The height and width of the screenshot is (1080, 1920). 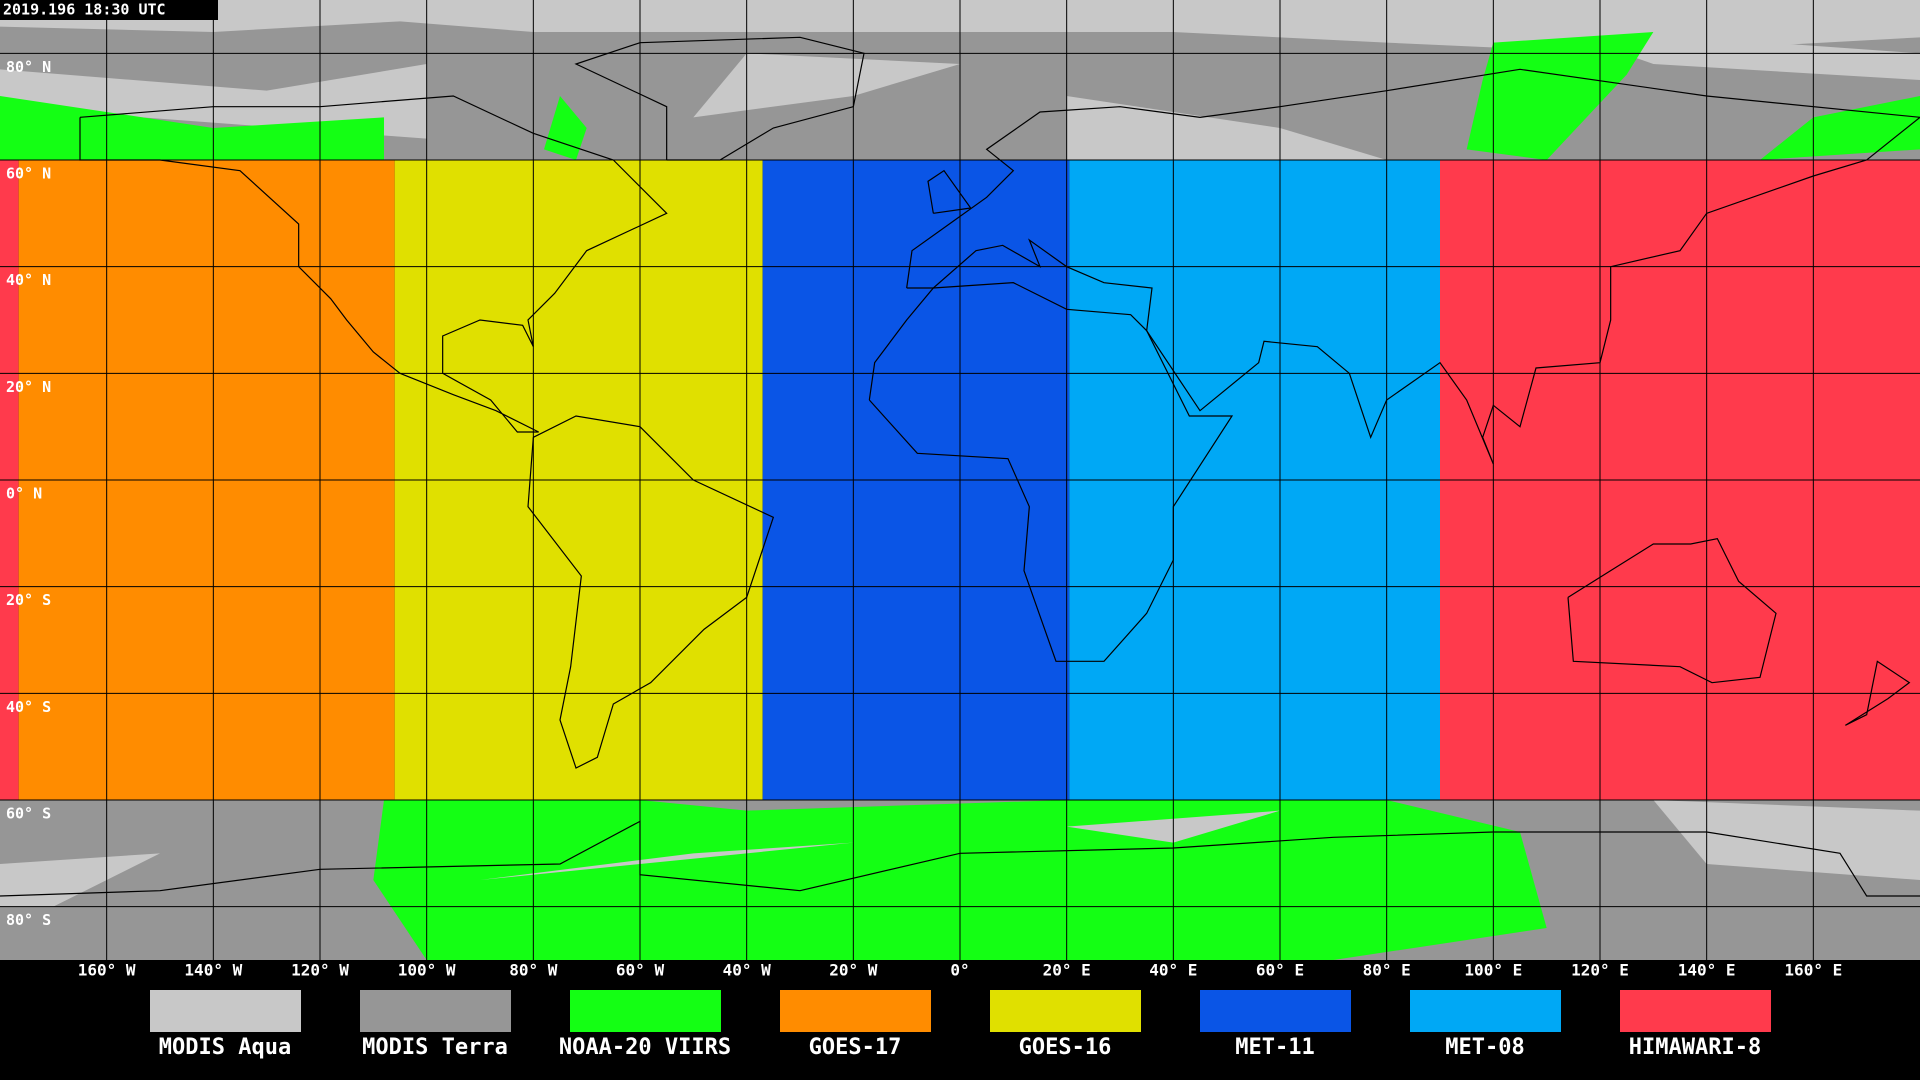 What do you see at coordinates (747, 970) in the screenshot?
I see `longitude-label: 40° W` at bounding box center [747, 970].